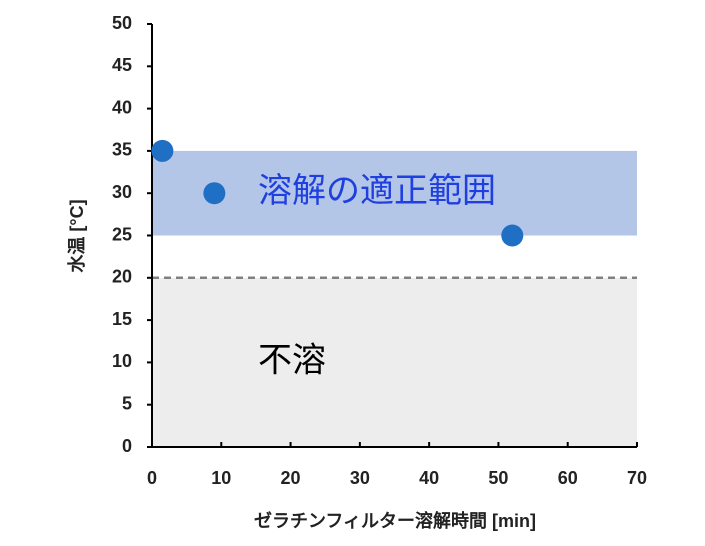 The height and width of the screenshot is (546, 705). What do you see at coordinates (637, 478) in the screenshot?
I see `x-tick-label: 70` at bounding box center [637, 478].